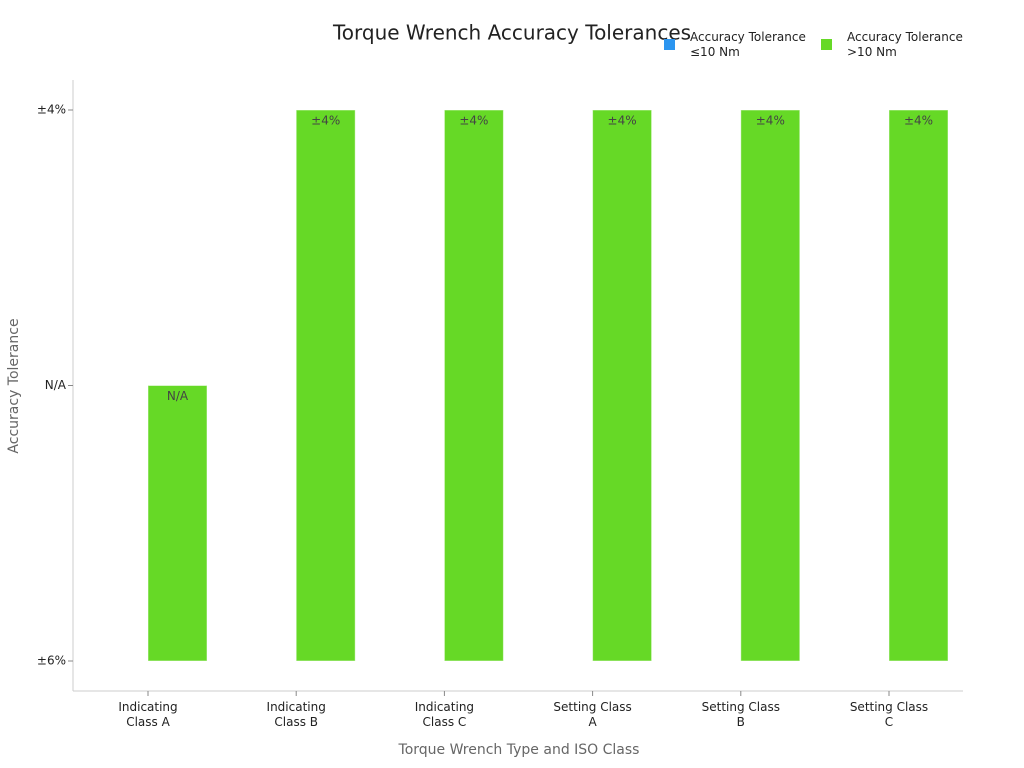 Image resolution: width=1024 pixels, height=768 pixels. Describe the element at coordinates (444, 714) in the screenshot. I see `x-tick-label: Indicating Class C` at that location.